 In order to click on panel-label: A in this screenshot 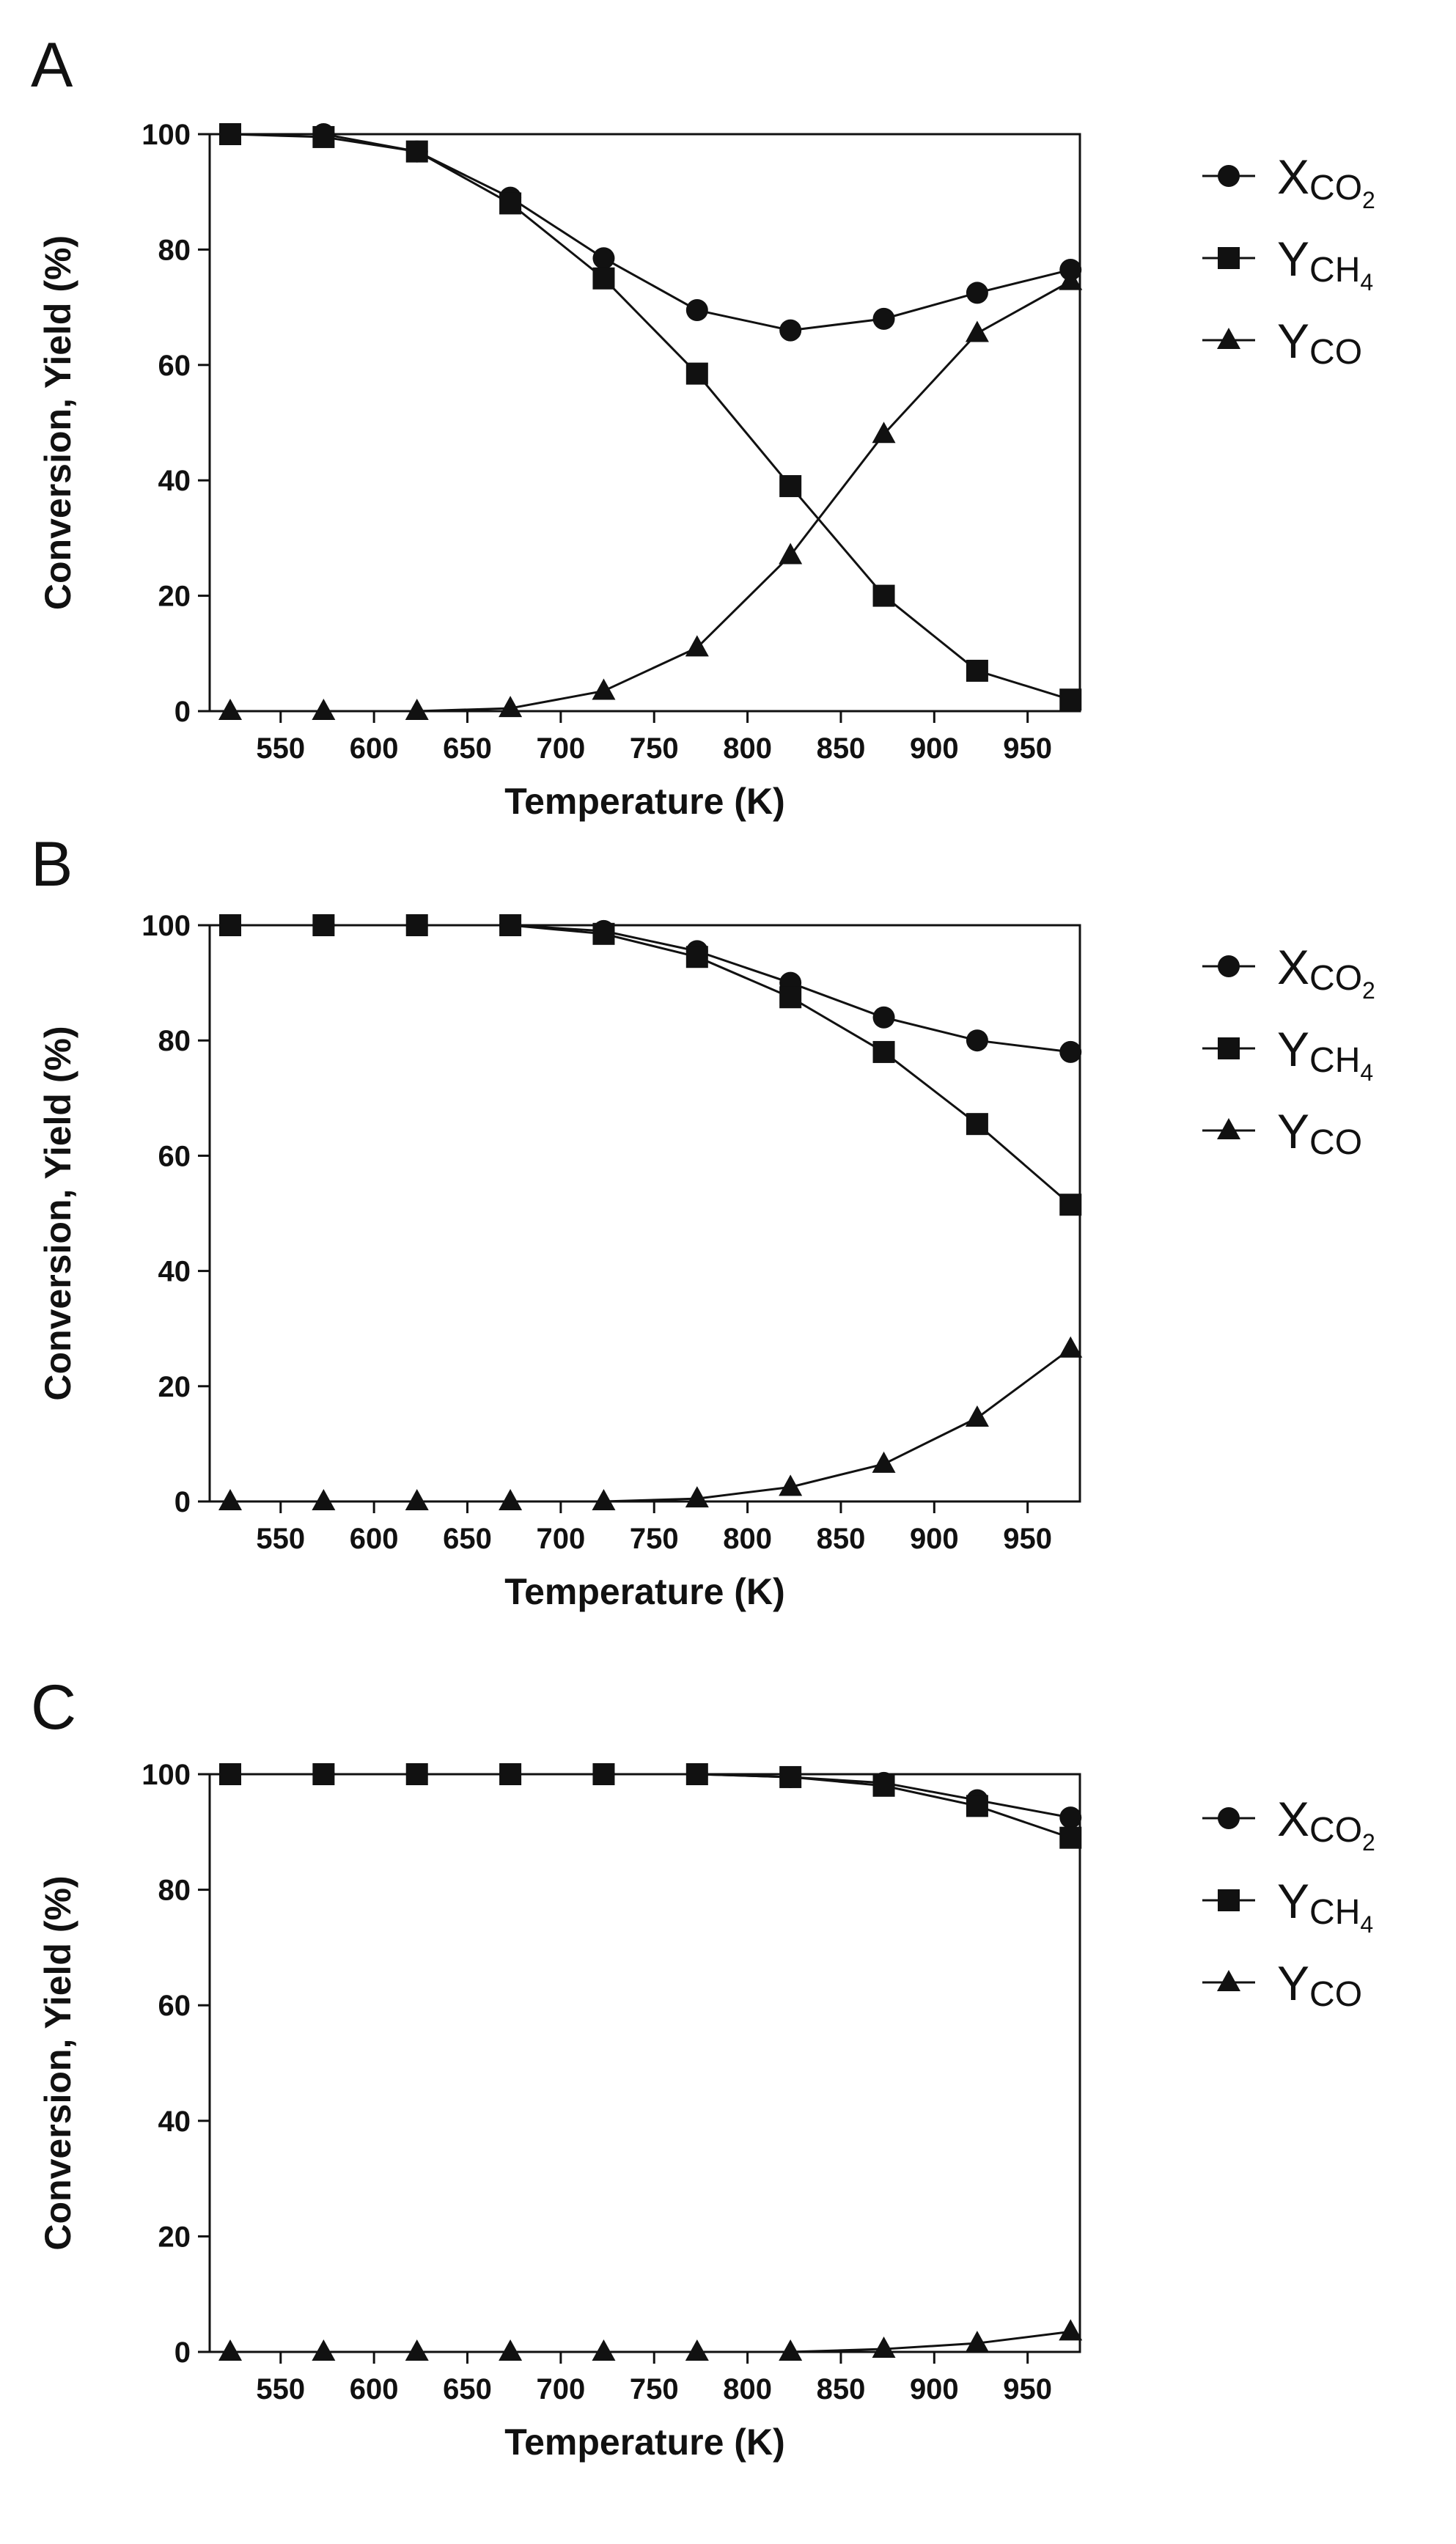, I will do `click(52, 65)`.